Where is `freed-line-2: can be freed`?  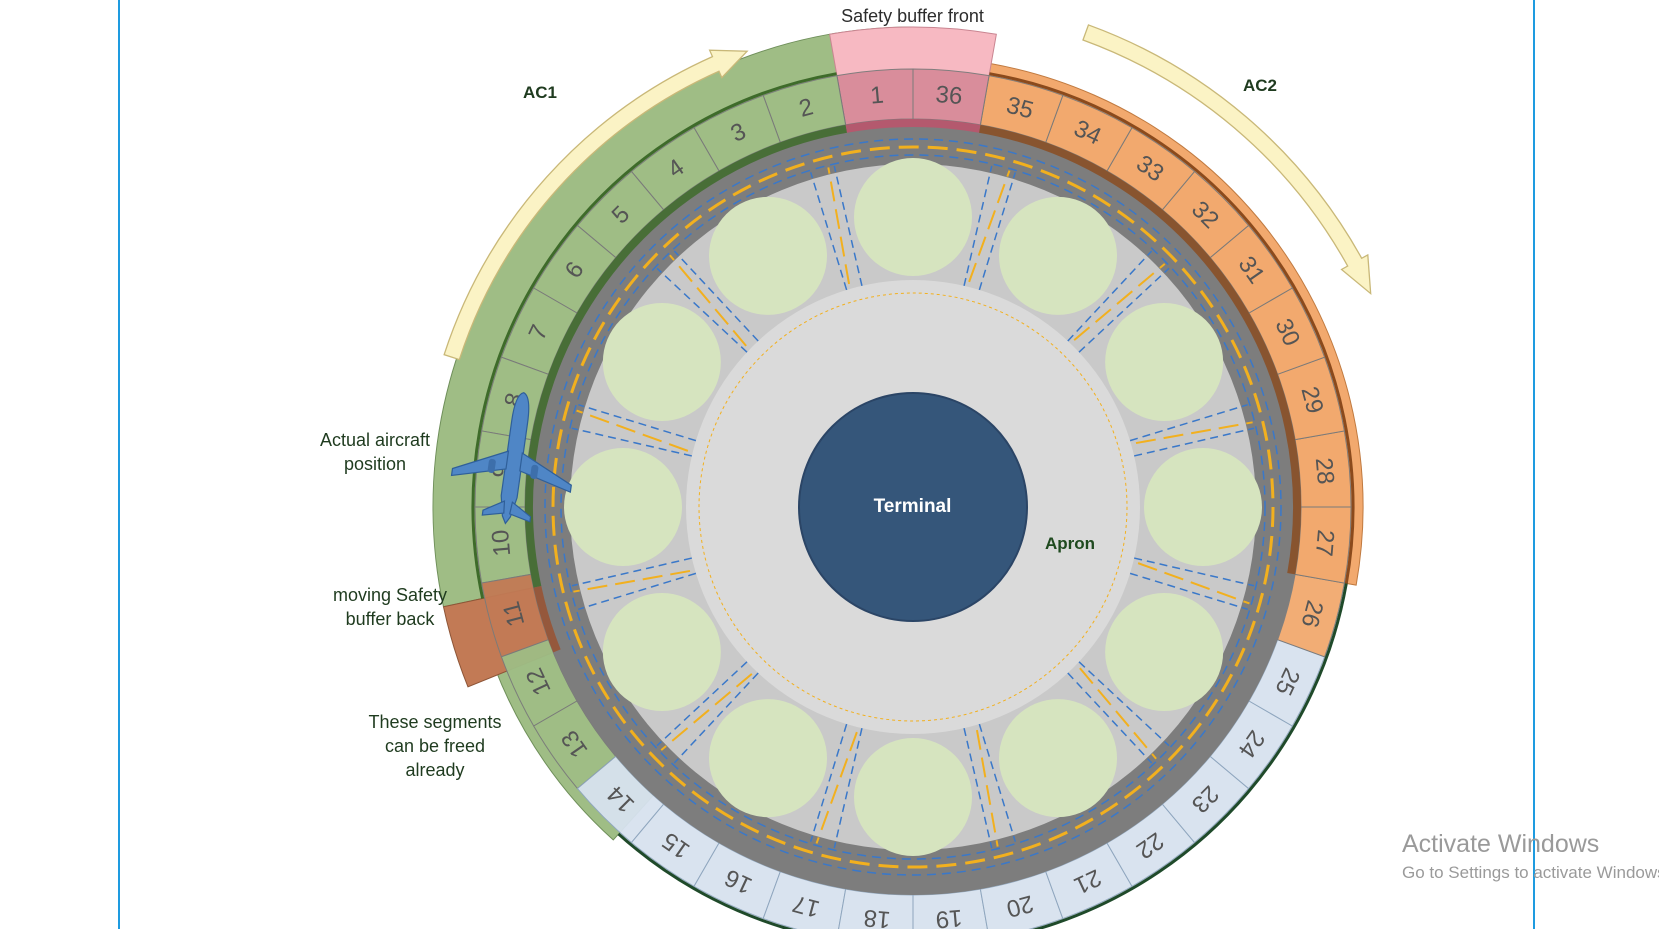
freed-line-2: can be freed is located at coordinates (435, 746).